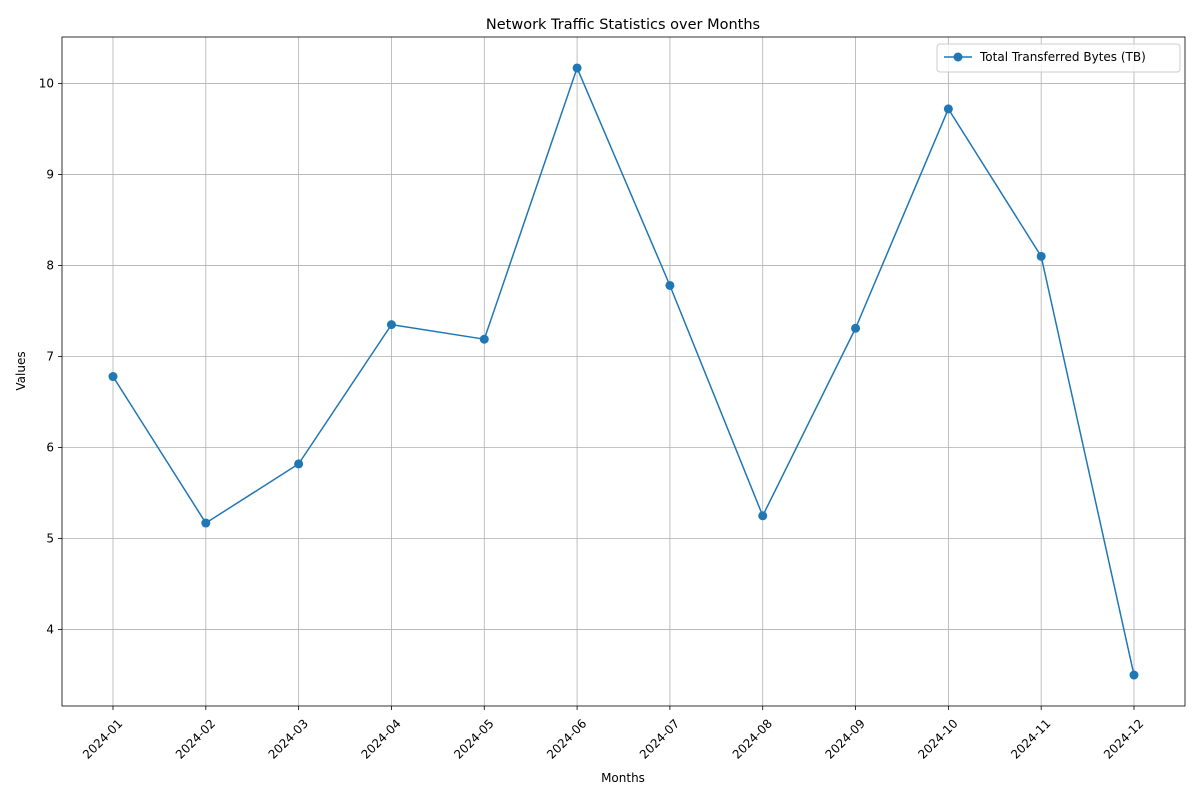 Image resolution: width=1200 pixels, height=804 pixels. What do you see at coordinates (50, 630) in the screenshot?
I see `y-tick-label: 4` at bounding box center [50, 630].